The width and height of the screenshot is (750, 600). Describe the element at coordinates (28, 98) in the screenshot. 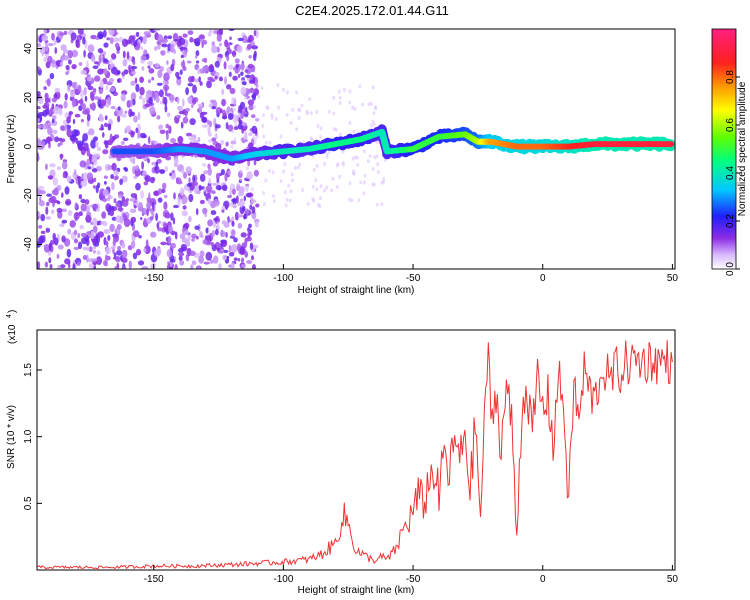

I see `spectrogram-y-tick-label: 20` at that location.